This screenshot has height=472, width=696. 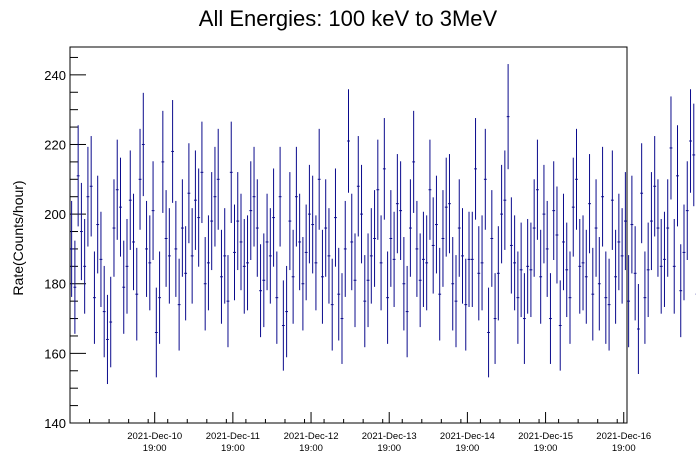 What do you see at coordinates (55, 353) in the screenshot?
I see `y-tick-label: 160` at bounding box center [55, 353].